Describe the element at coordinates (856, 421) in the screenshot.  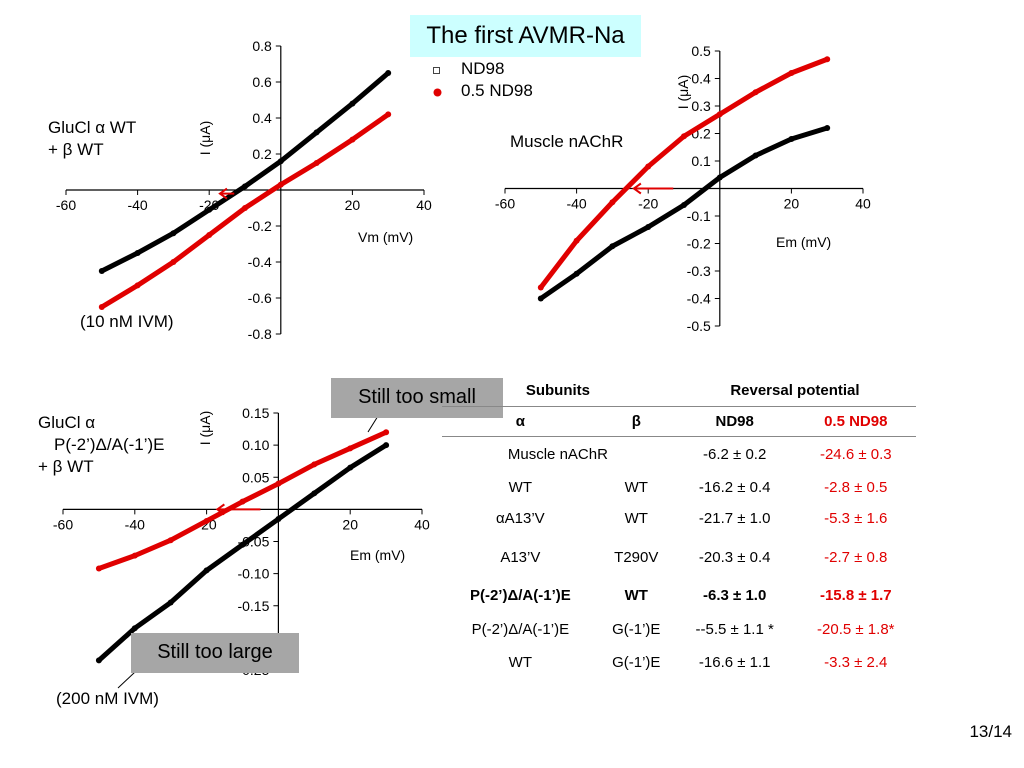
I see `table-col-half-nd98: 0.5 ND98` at that location.